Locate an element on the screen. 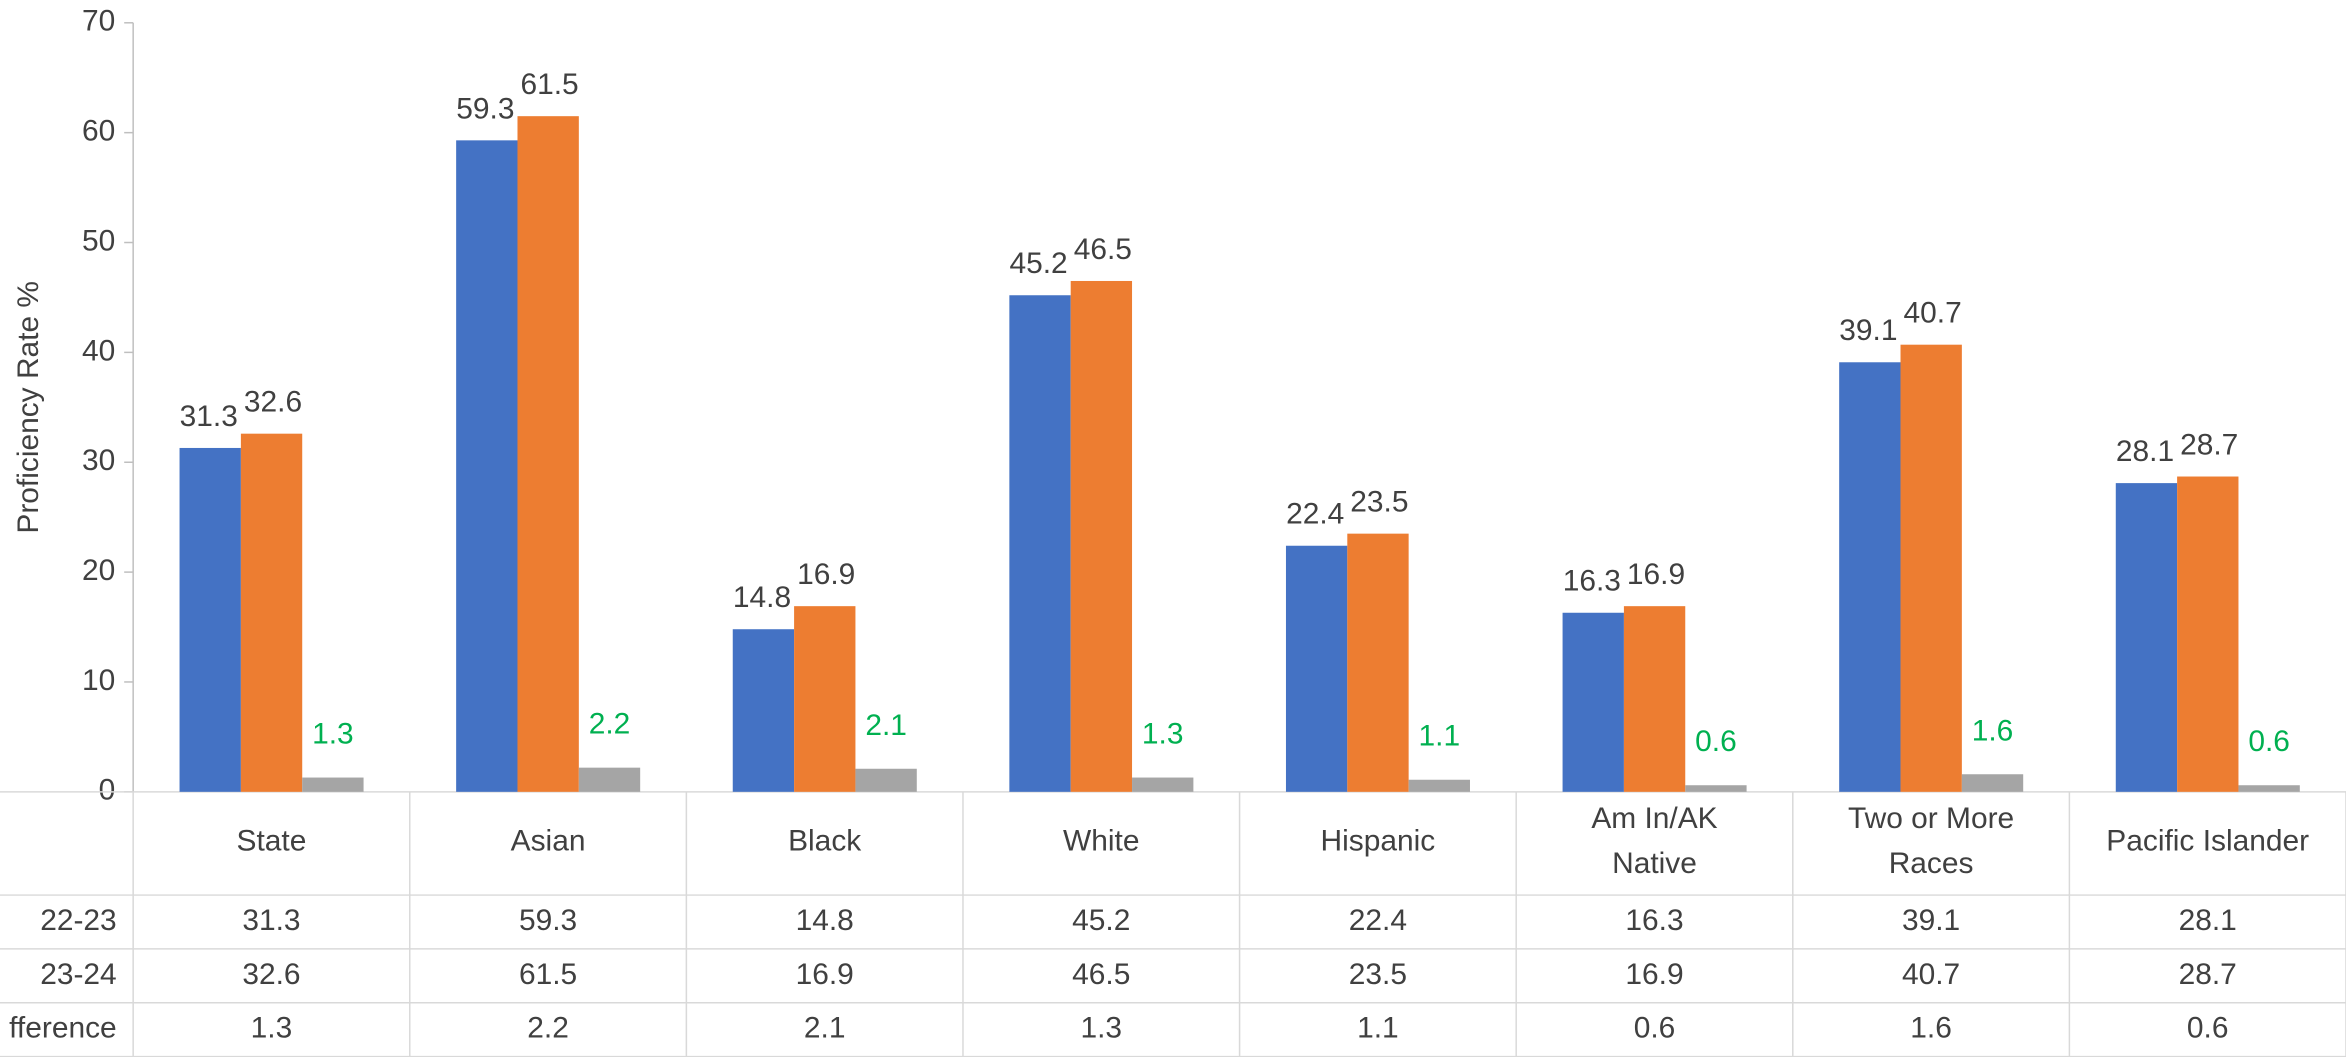 Image resolution: width=2346 pixels, height=1057 pixels. table-value: 32.6 is located at coordinates (271, 974).